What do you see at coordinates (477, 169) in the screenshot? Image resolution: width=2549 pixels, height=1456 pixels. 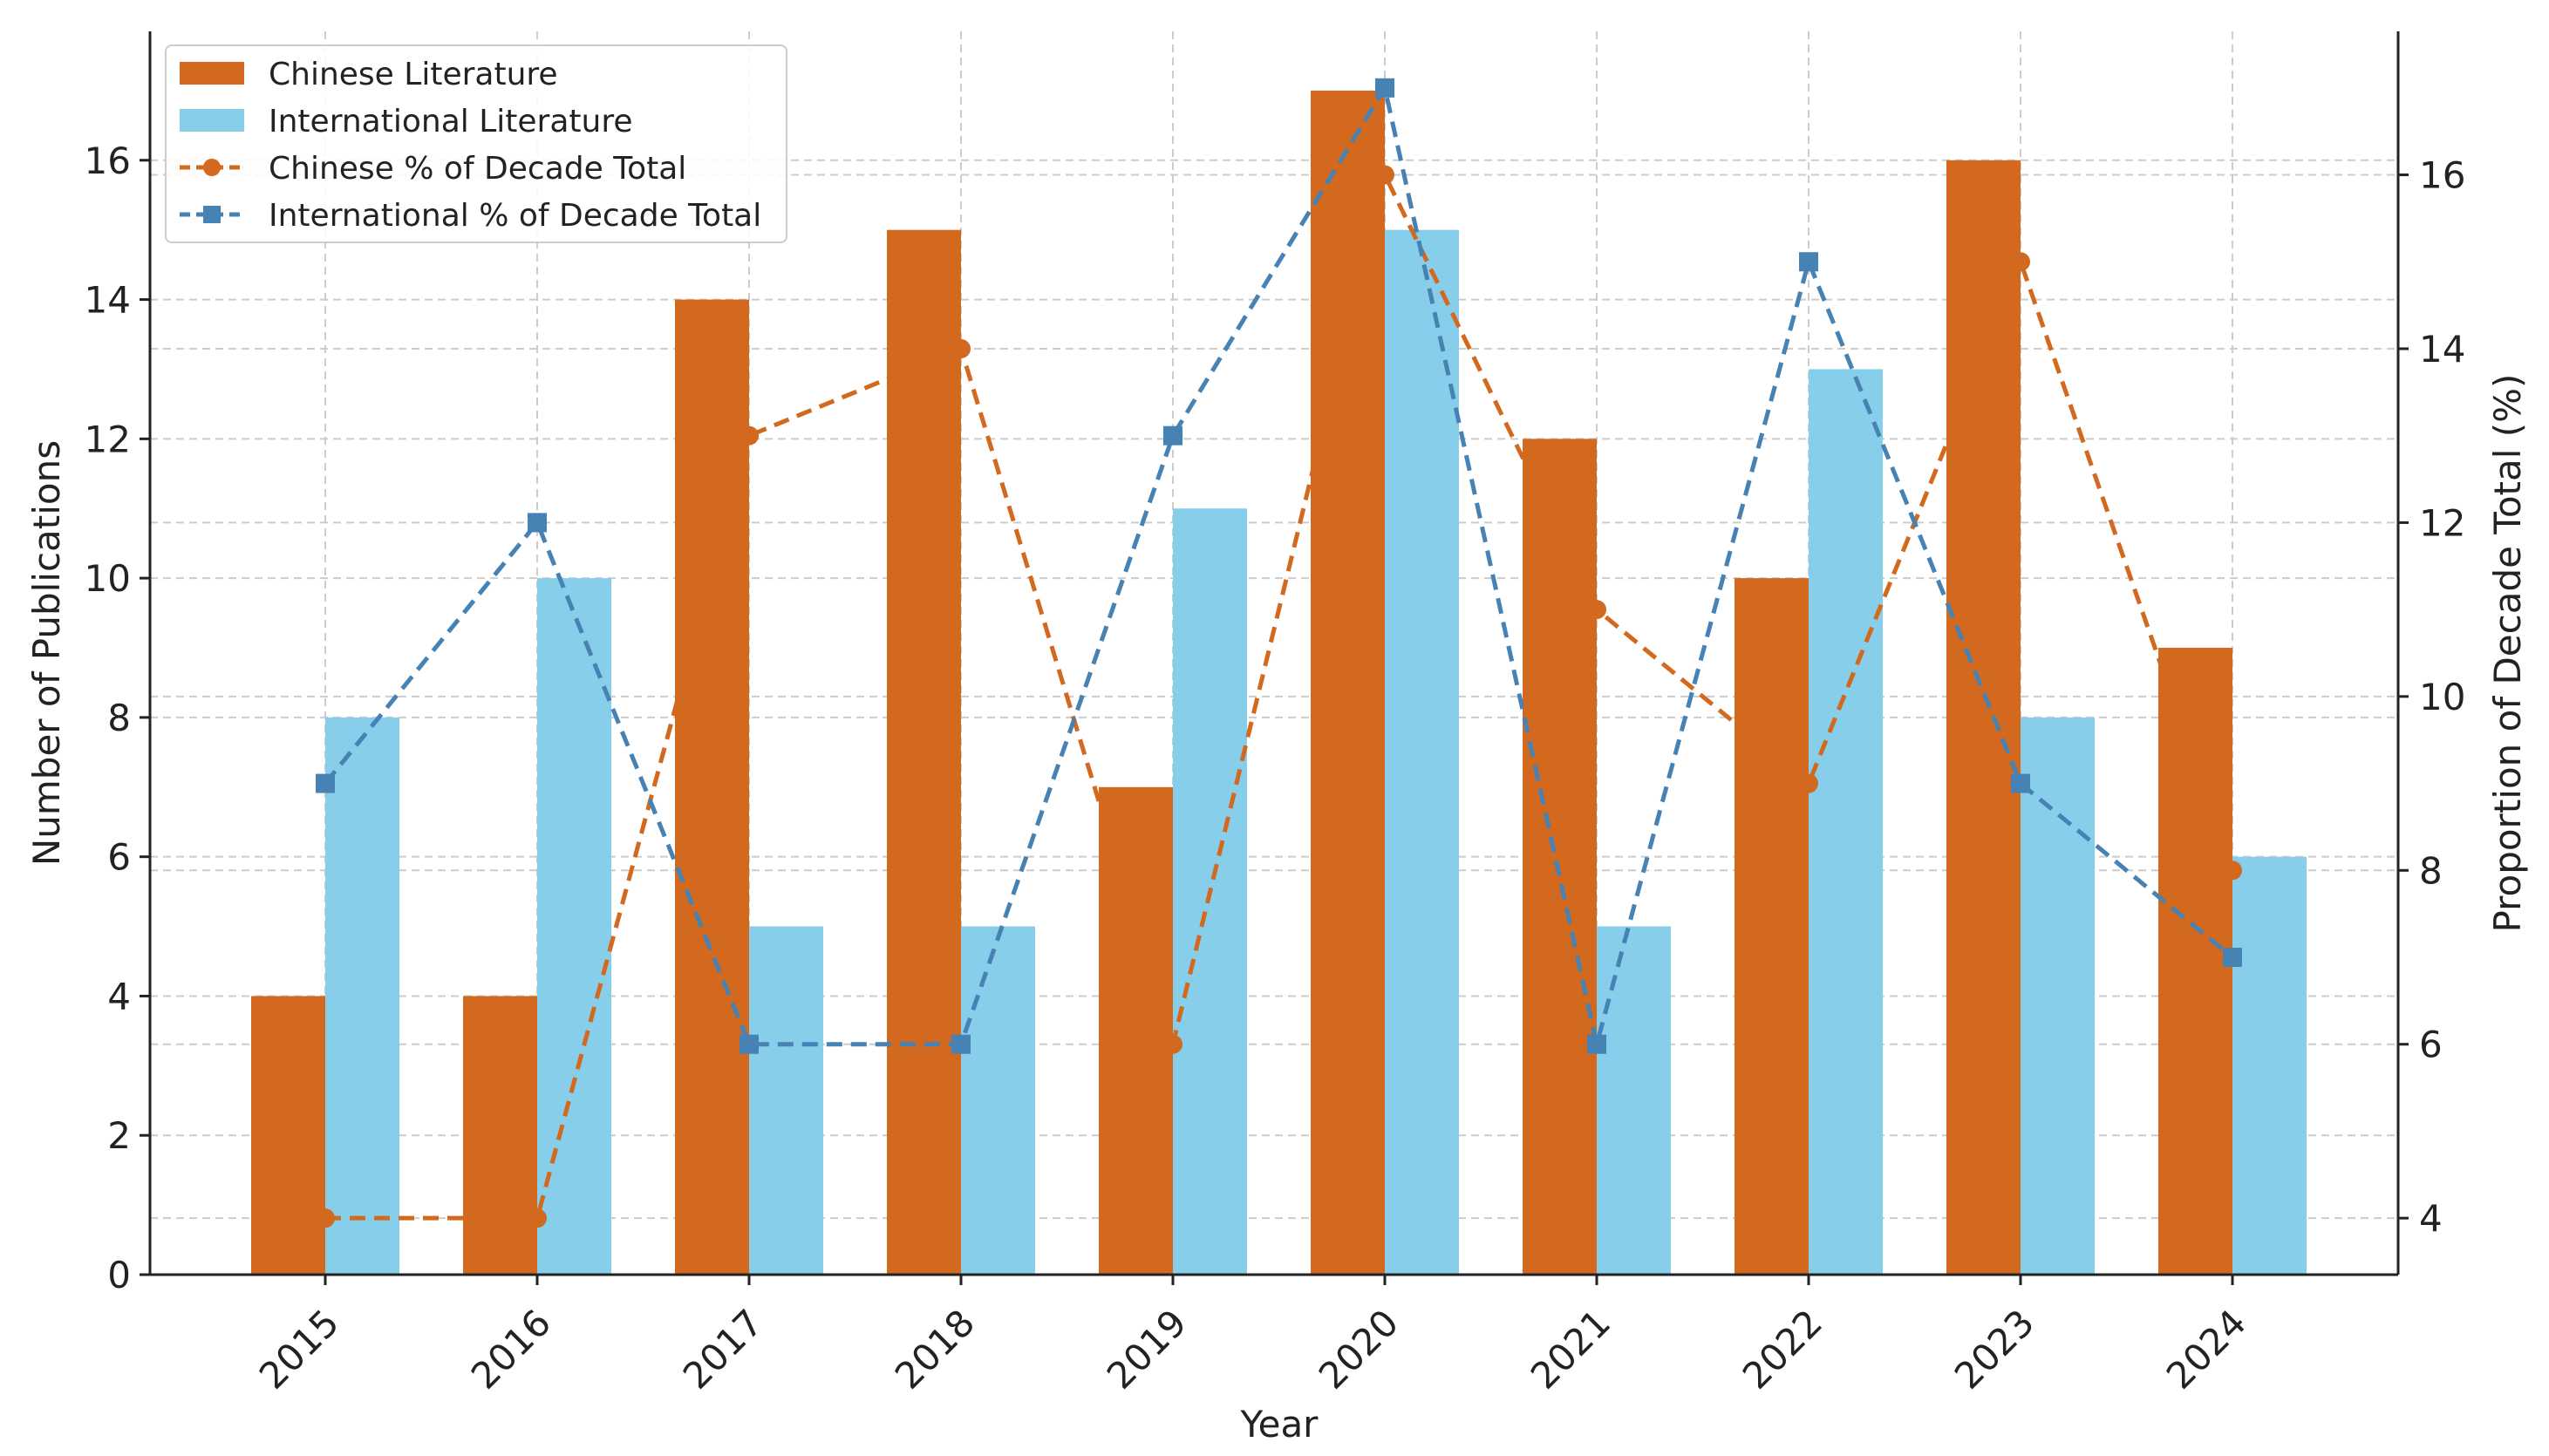 I see `legend-item-chinese-pct: Chinese % of Decade Total` at bounding box center [477, 169].